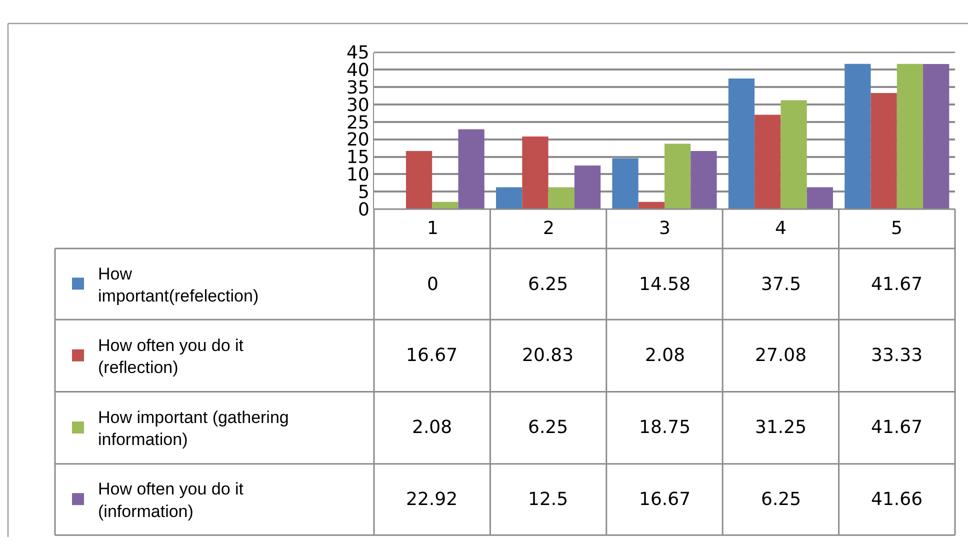 Image resolution: width=968 pixels, height=548 pixels. I want to click on x-tick-label: 5, so click(896, 228).